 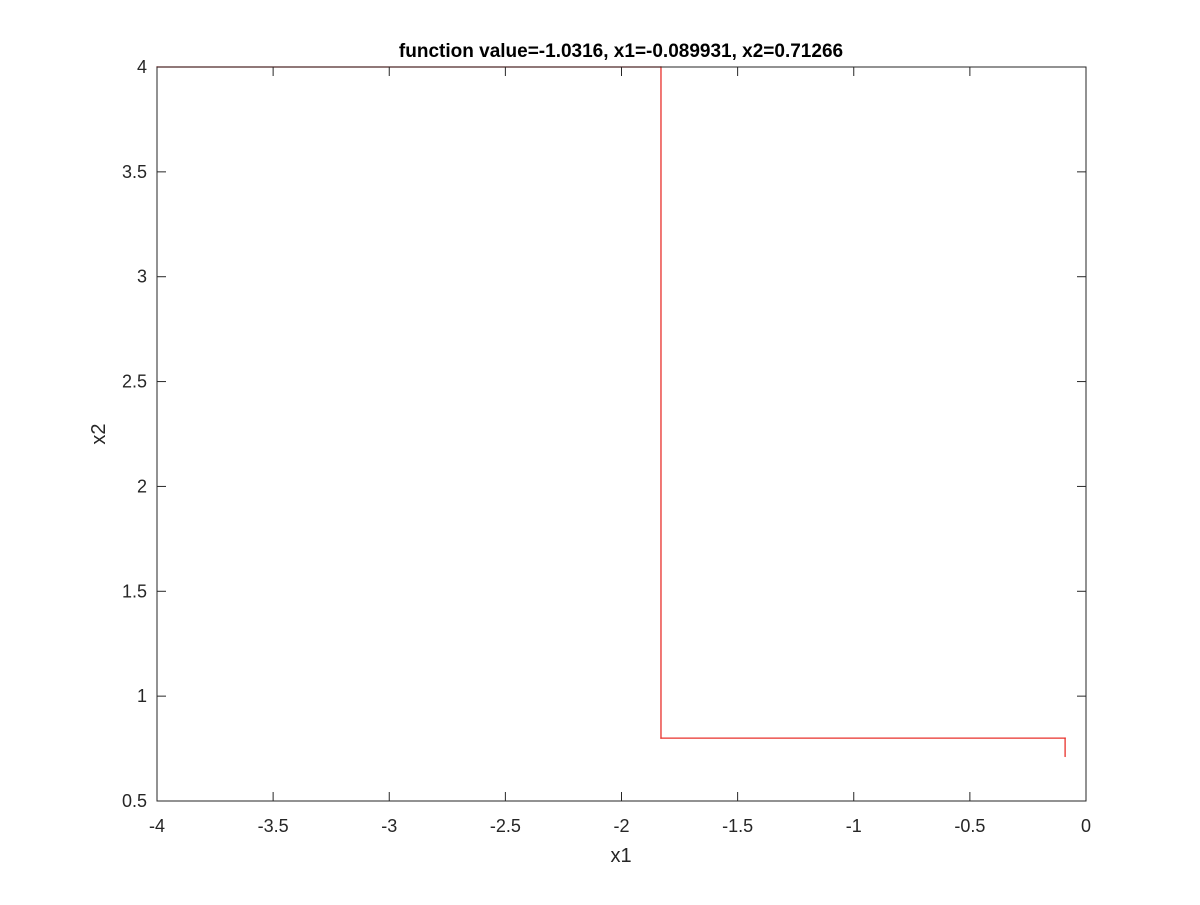 I want to click on x-tick-label: -4, so click(x=157, y=826).